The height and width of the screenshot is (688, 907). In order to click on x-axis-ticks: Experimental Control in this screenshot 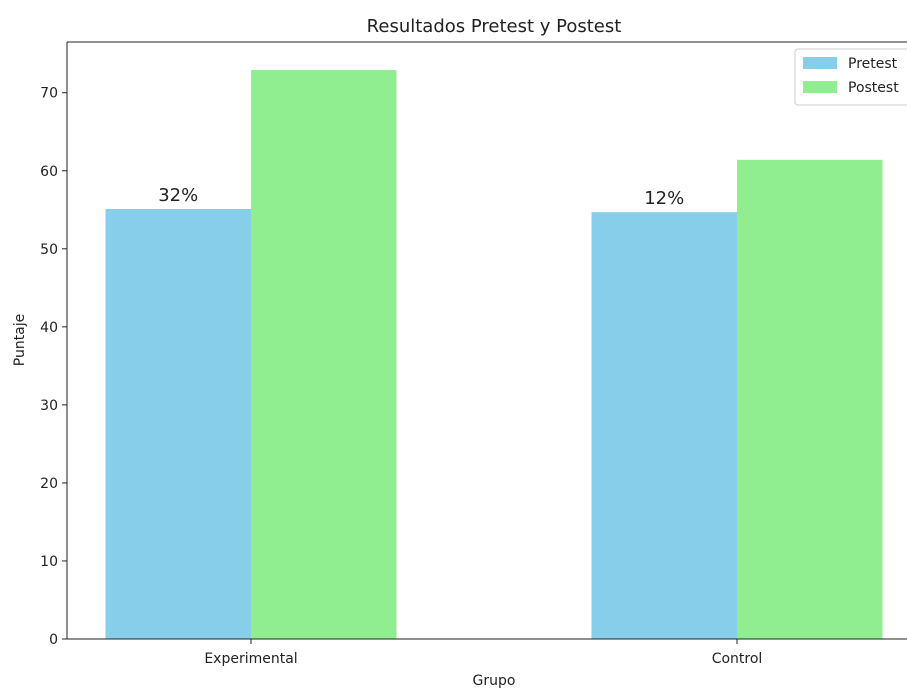, I will do `click(483, 653)`.